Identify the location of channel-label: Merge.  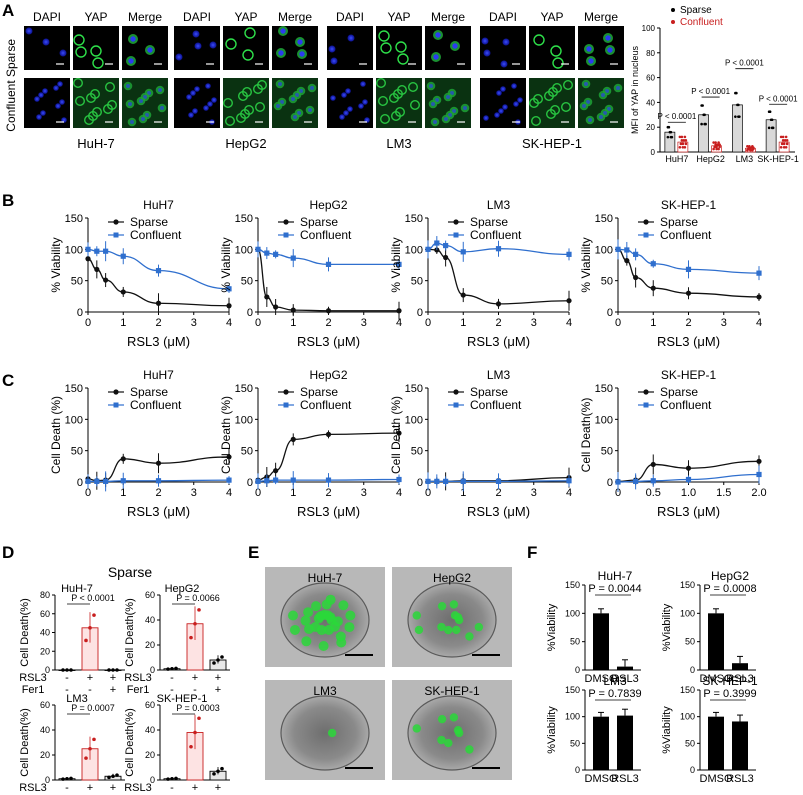
(448, 17).